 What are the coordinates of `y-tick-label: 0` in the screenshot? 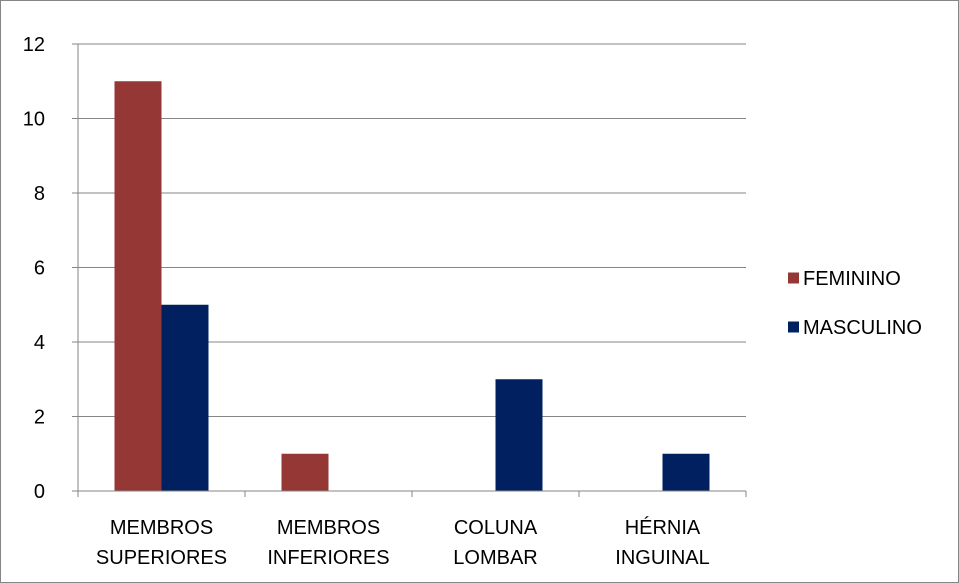 It's located at (39, 492).